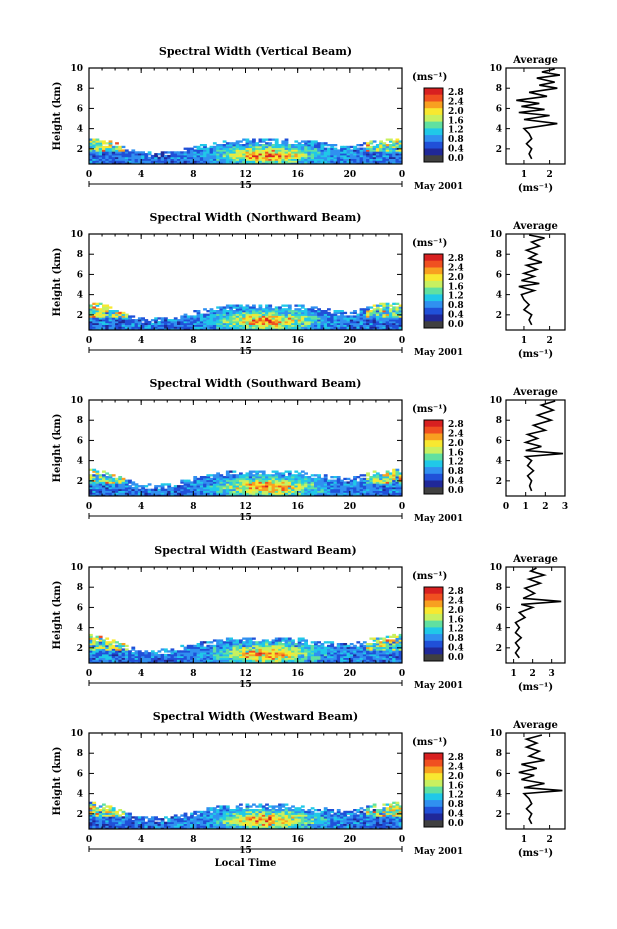  I want to click on average-x-tick-label: 2, so click(533, 674).